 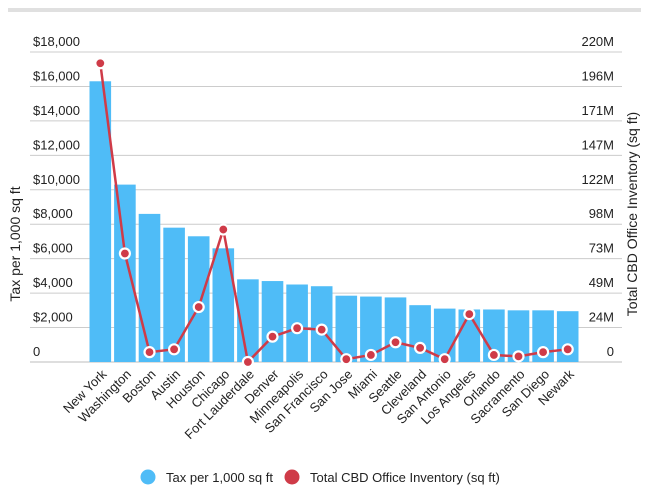 I want to click on right-tick-label: 73M, so click(x=601, y=248).